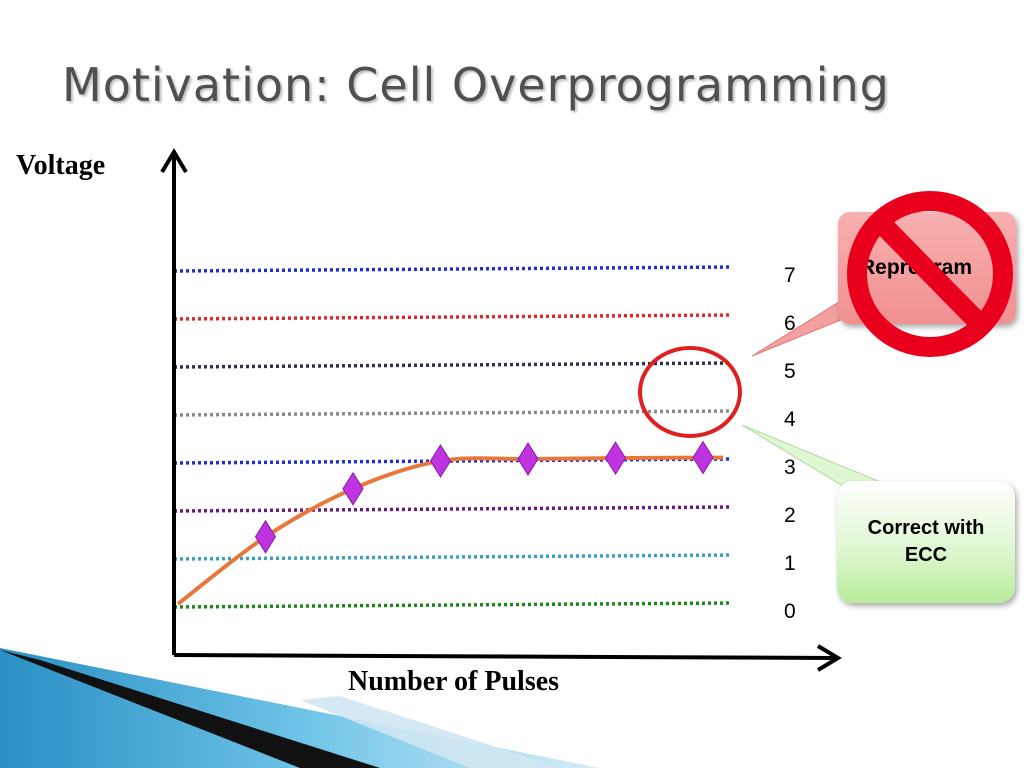  Describe the element at coordinates (61, 165) in the screenshot. I see `y-axis-label: Voltage` at that location.